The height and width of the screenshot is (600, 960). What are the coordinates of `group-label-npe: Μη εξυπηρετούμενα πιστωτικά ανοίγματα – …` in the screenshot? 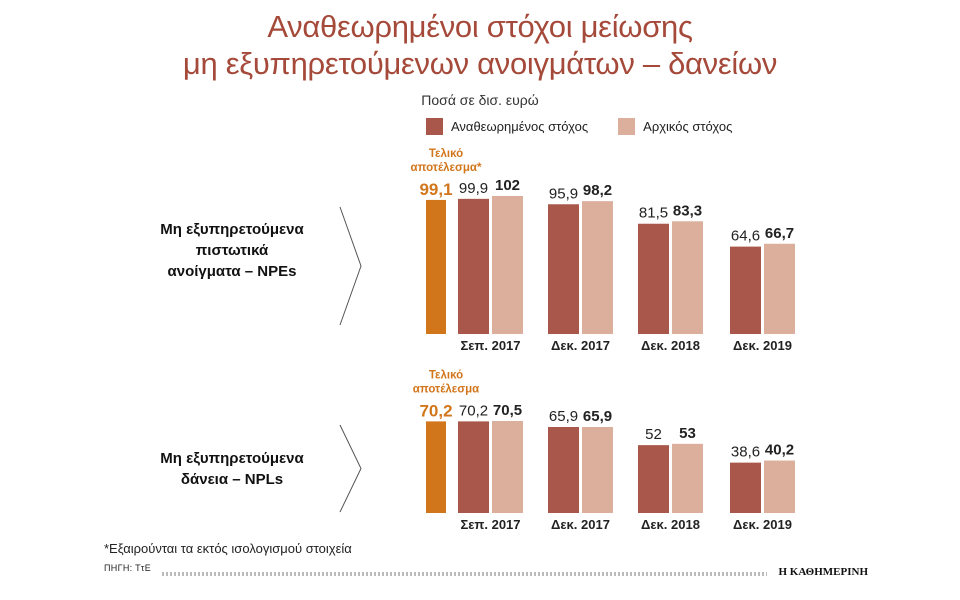 It's located at (232, 250).